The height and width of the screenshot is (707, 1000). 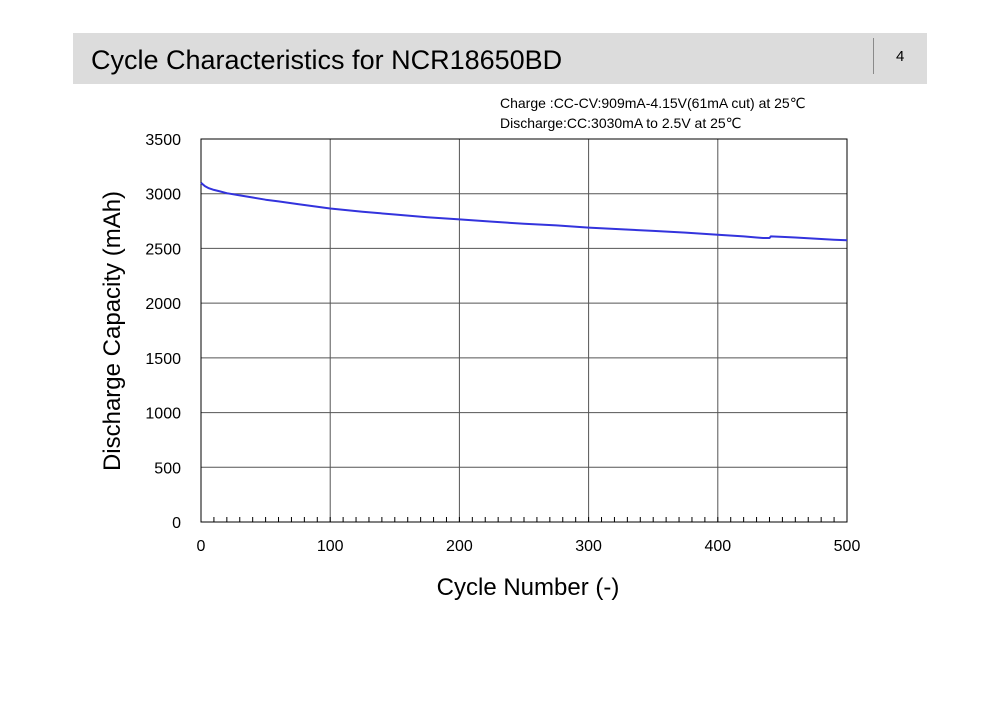 I want to click on x-tick-label: 200, so click(x=459, y=546).